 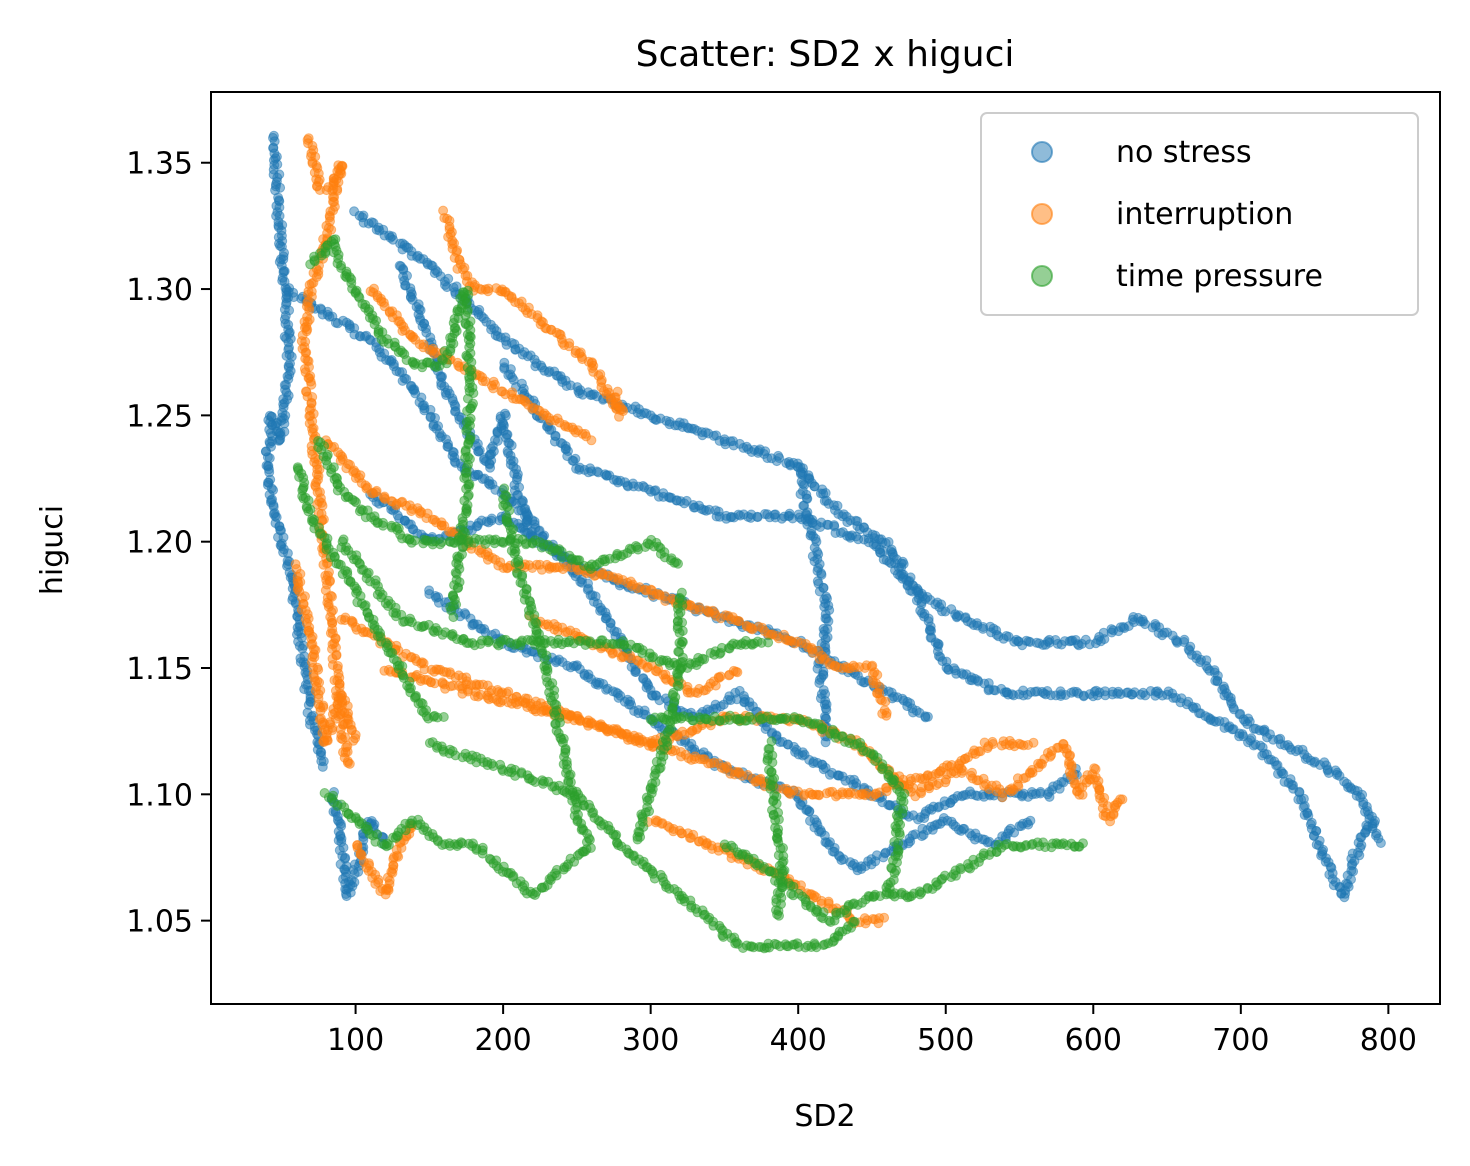 I want to click on chart-title: Scatter: SD2 x higuci, so click(x=825, y=54).